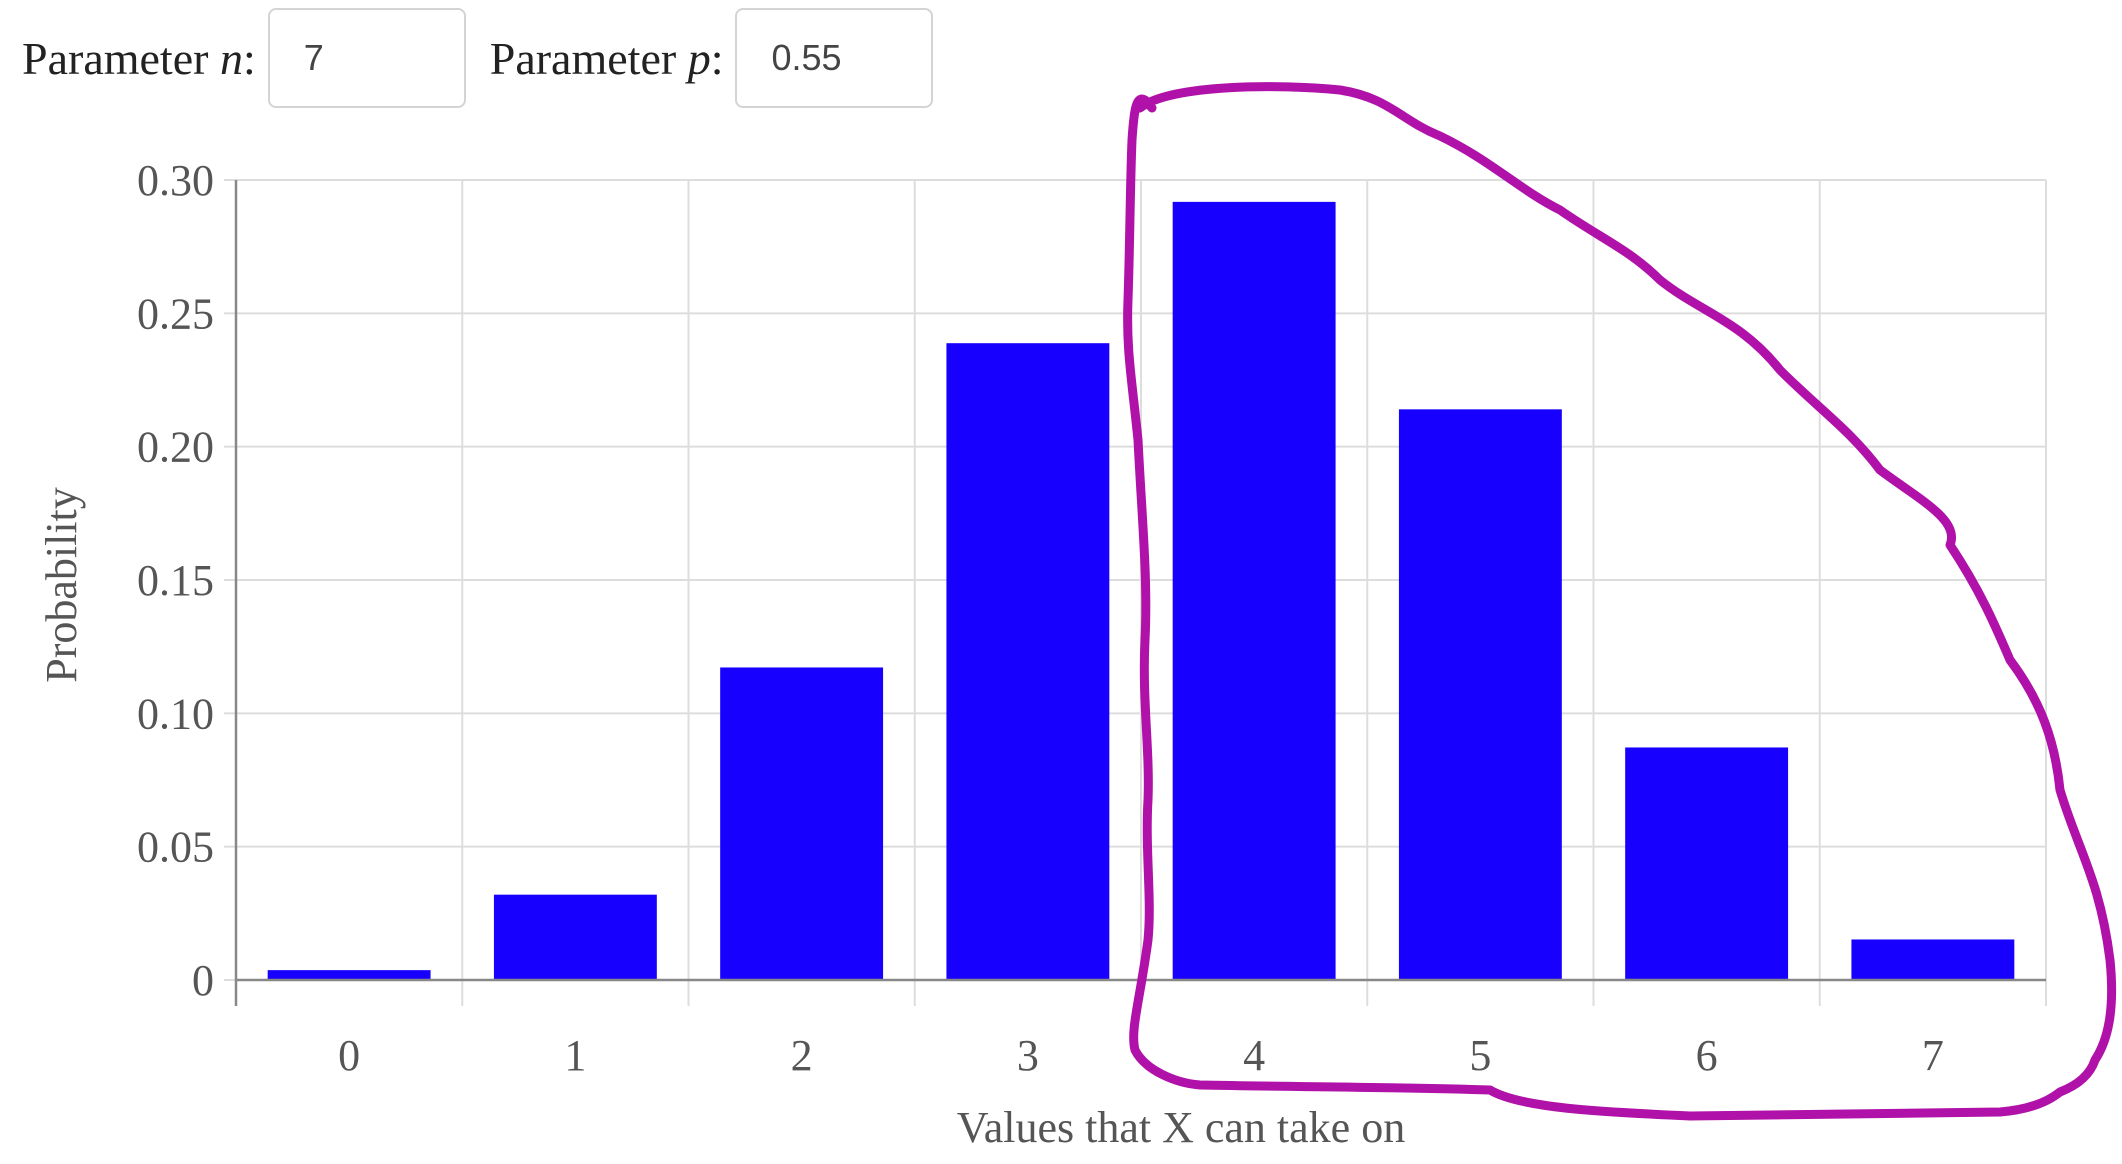 The height and width of the screenshot is (1164, 2122). Describe the element at coordinates (349, 1055) in the screenshot. I see `x-tick-label: 0` at that location.